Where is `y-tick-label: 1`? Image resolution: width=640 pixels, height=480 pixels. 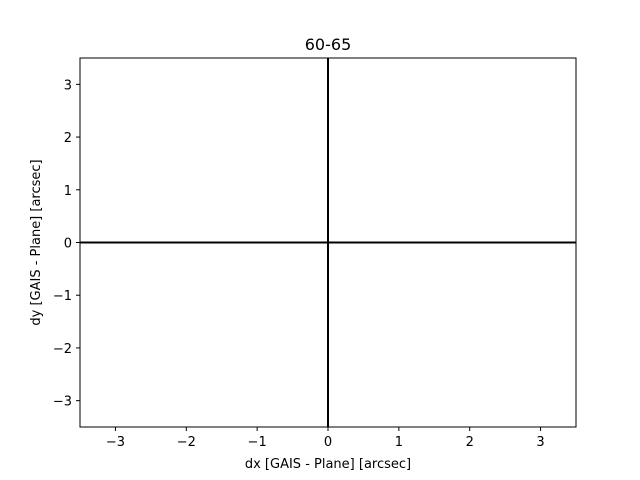
y-tick-label: 1 is located at coordinates (68, 191).